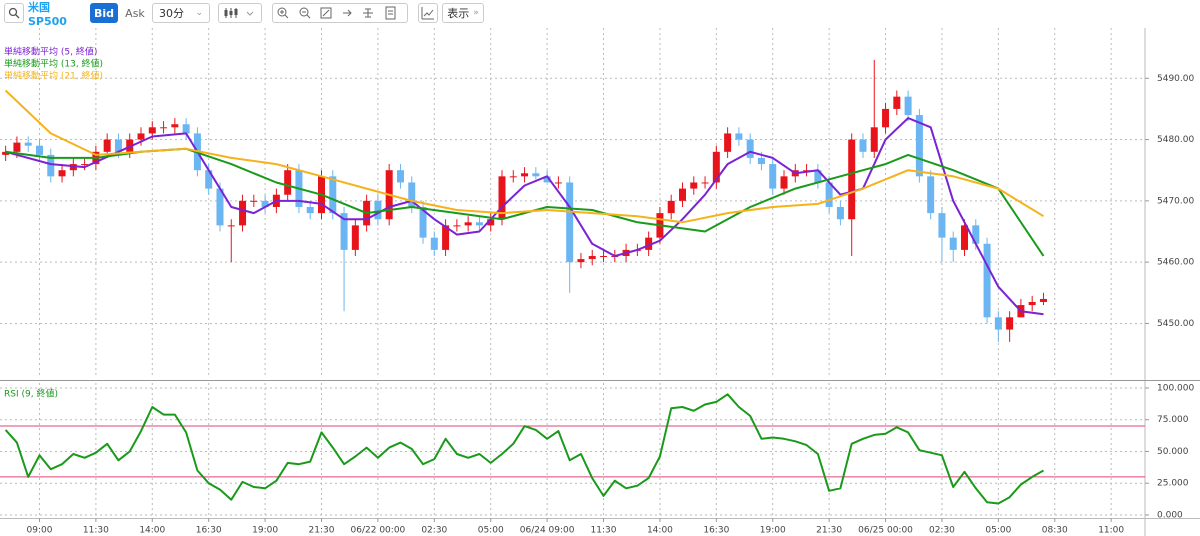  Describe the element at coordinates (50, 52) in the screenshot. I see `legend-entry: 単純移動平均 (5, 終値)` at that location.